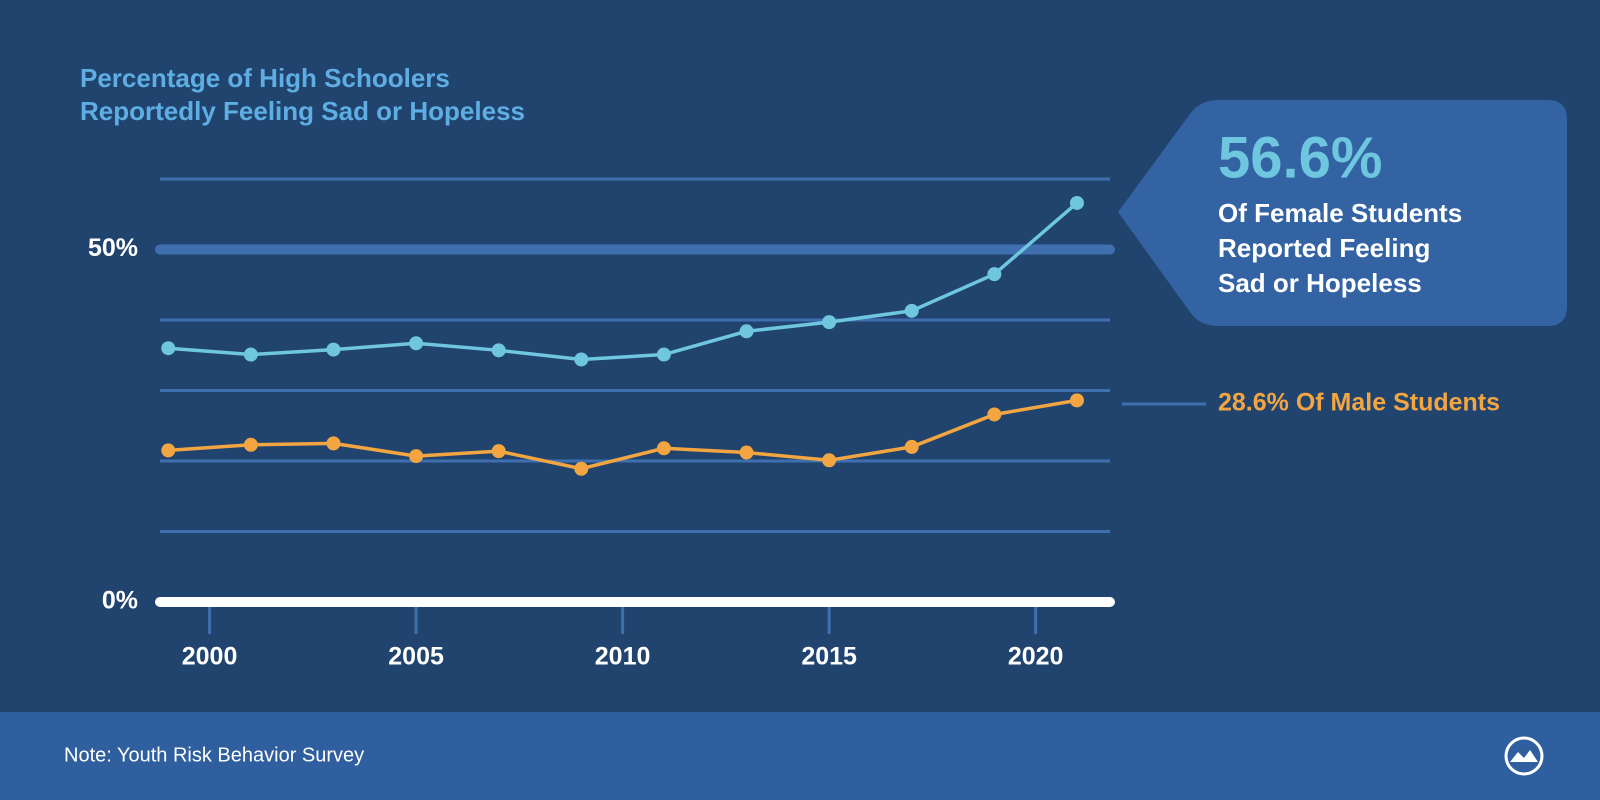 This screenshot has height=800, width=1600. What do you see at coordinates (1359, 403) in the screenshot?
I see `series-label: 28.6% Of Male Students` at bounding box center [1359, 403].